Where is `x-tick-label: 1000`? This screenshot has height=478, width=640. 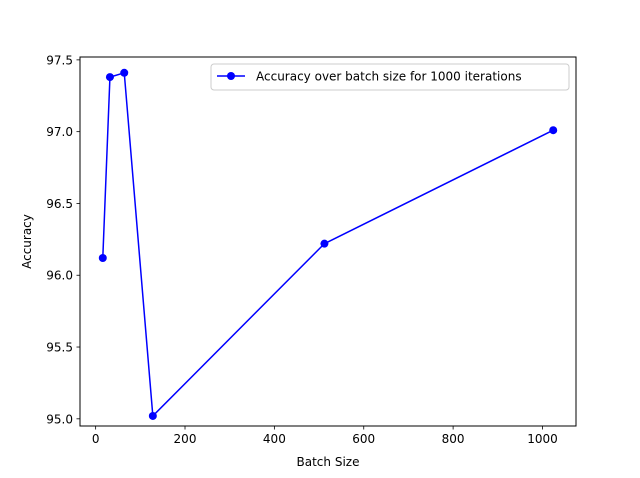
x-tick-label: 1000 is located at coordinates (542, 439).